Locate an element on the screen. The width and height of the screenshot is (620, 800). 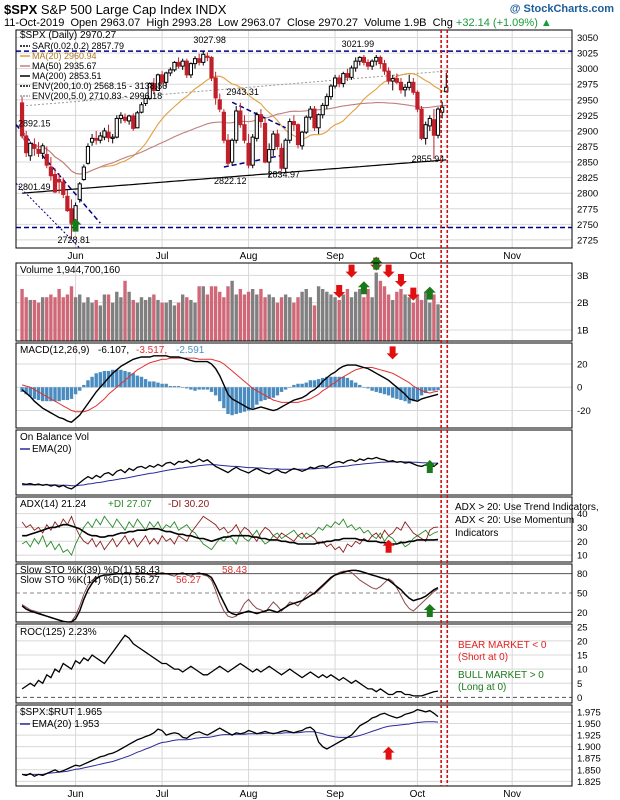
chg-value: +32.14 (+1.09%) is located at coordinates (496, 23).